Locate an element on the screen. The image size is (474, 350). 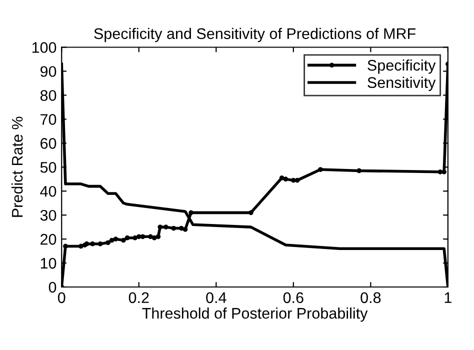
y-tick-label: 80 is located at coordinates (48, 95).